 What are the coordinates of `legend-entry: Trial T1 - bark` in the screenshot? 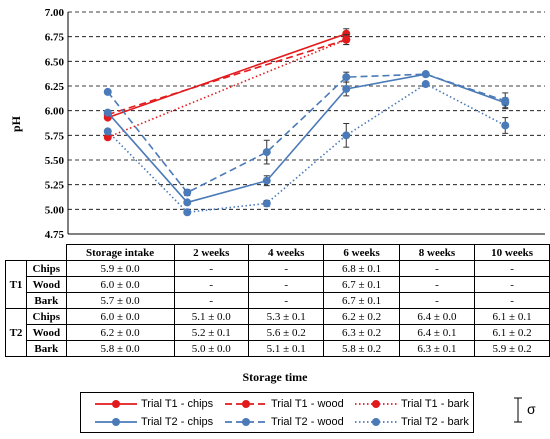 It's located at (412, 404).